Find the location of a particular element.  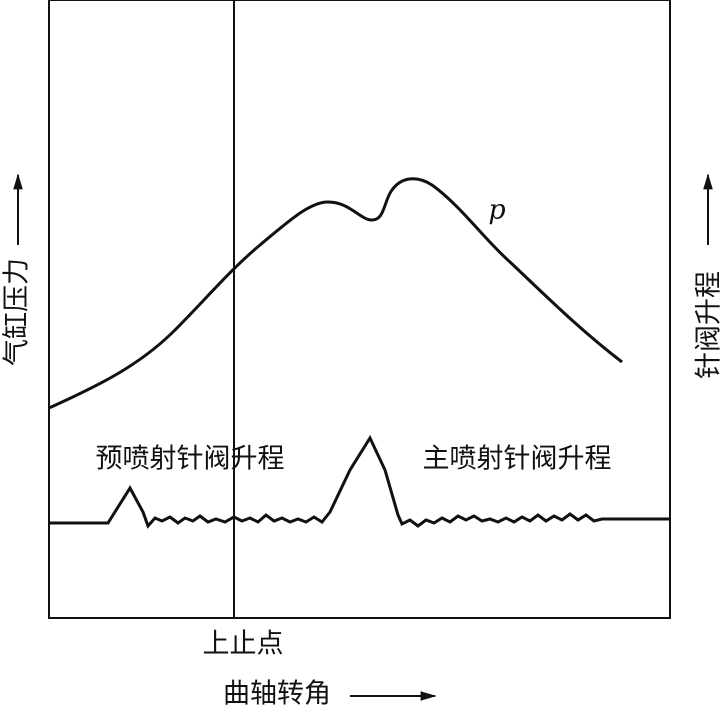

main-label: 主喷射针阀升程 is located at coordinates (517, 459).